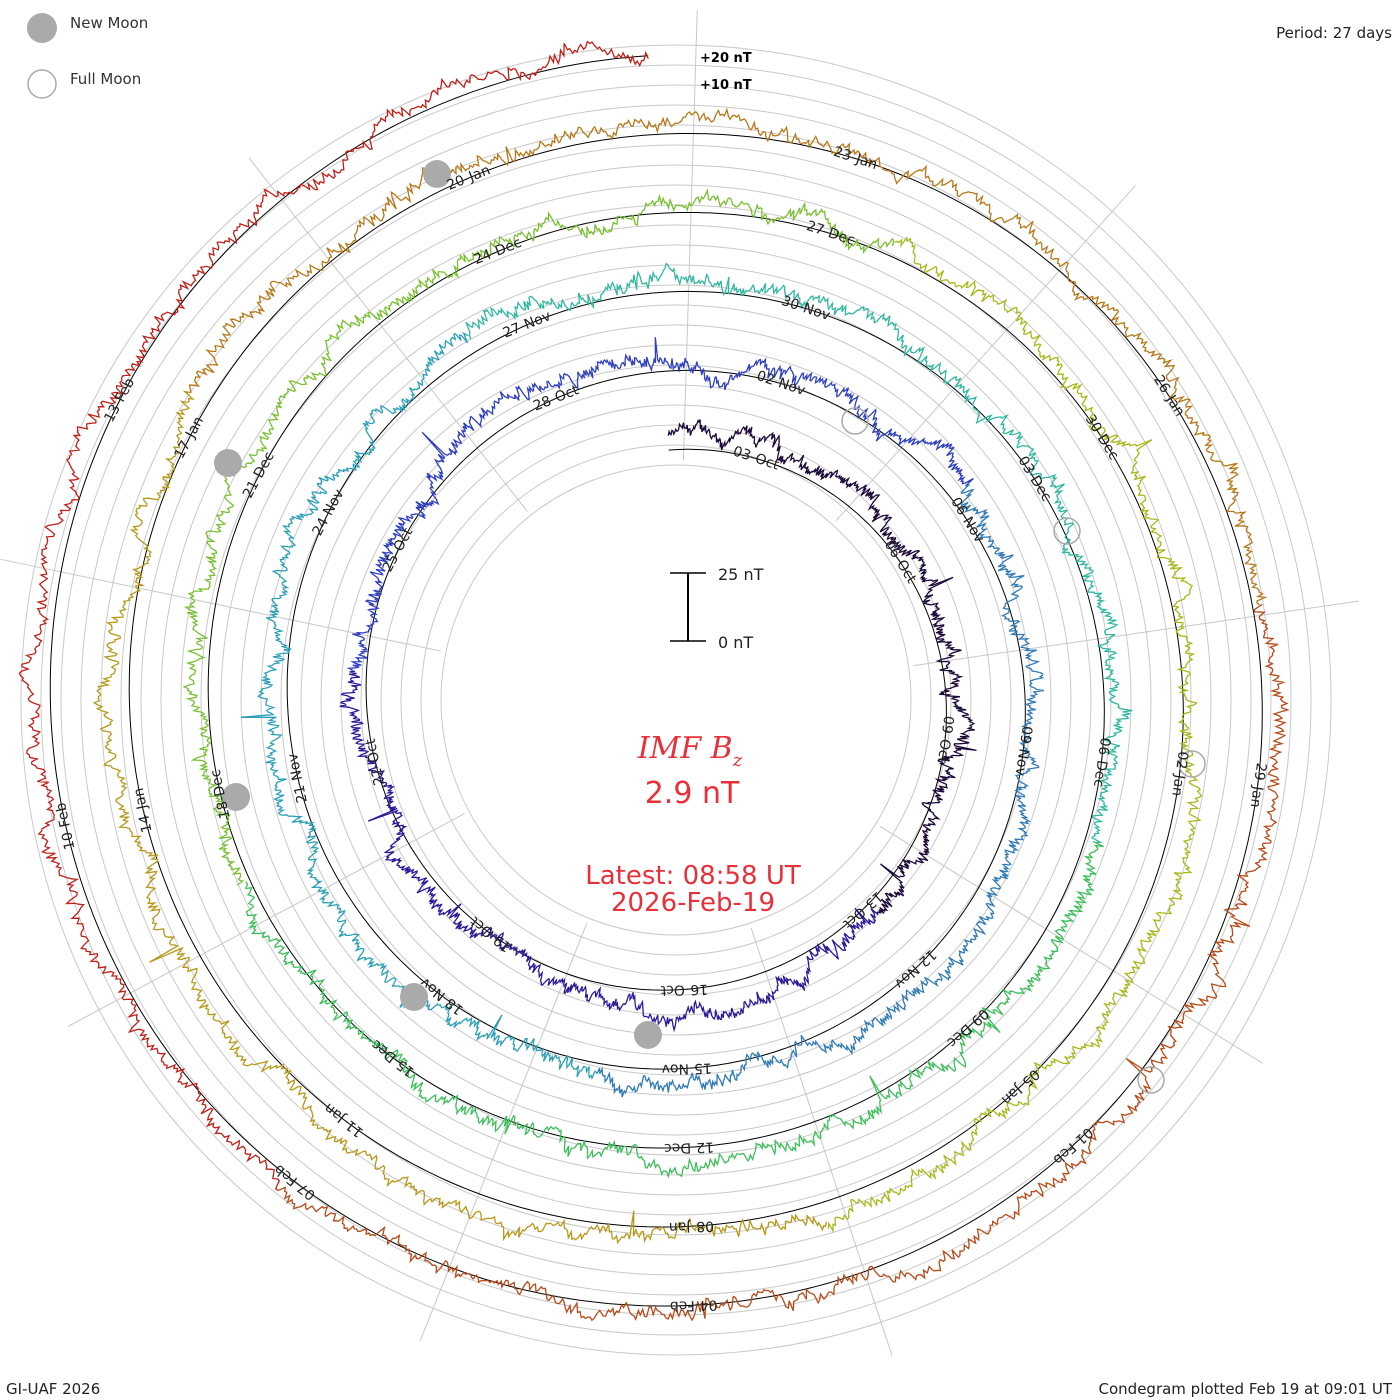 Image resolution: width=1400 pixels, height=1400 pixels. Describe the element at coordinates (735, 642) in the screenshot. I see `scale-bottom-label: 0 nT` at that location.